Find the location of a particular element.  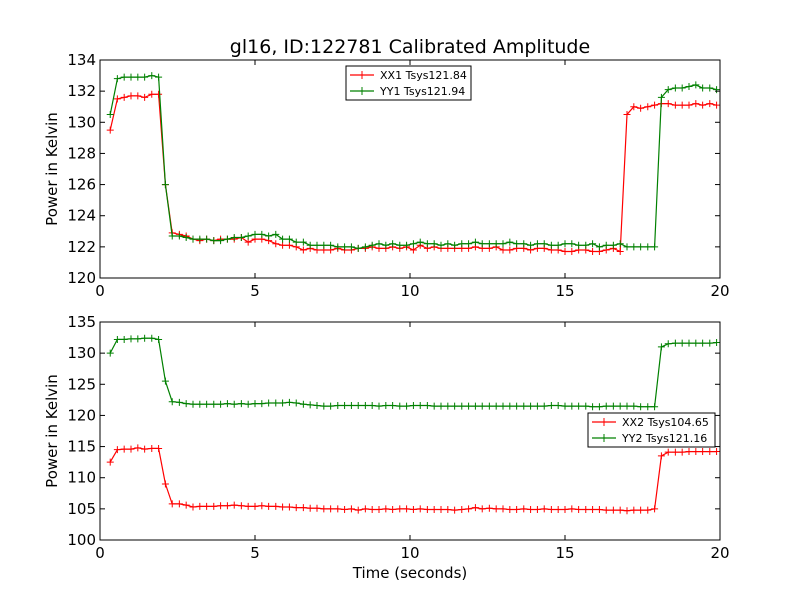

y-tick-label: 110 is located at coordinates (81, 478).